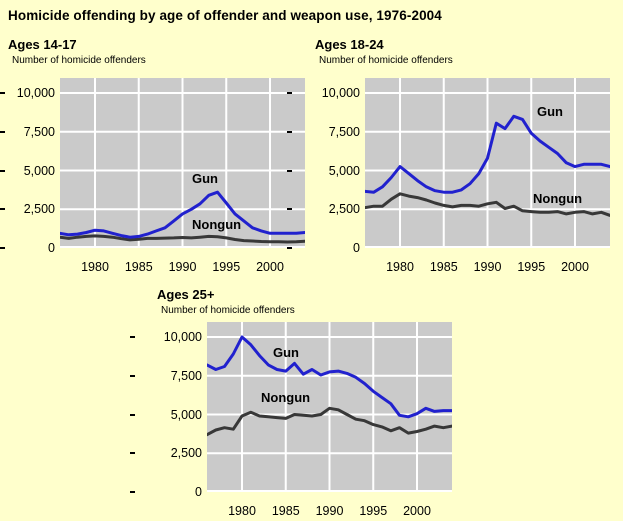 Image resolution: width=623 pixels, height=521 pixels. Describe the element at coordinates (349, 44) in the screenshot. I see `panel-title: Ages 18-24` at that location.